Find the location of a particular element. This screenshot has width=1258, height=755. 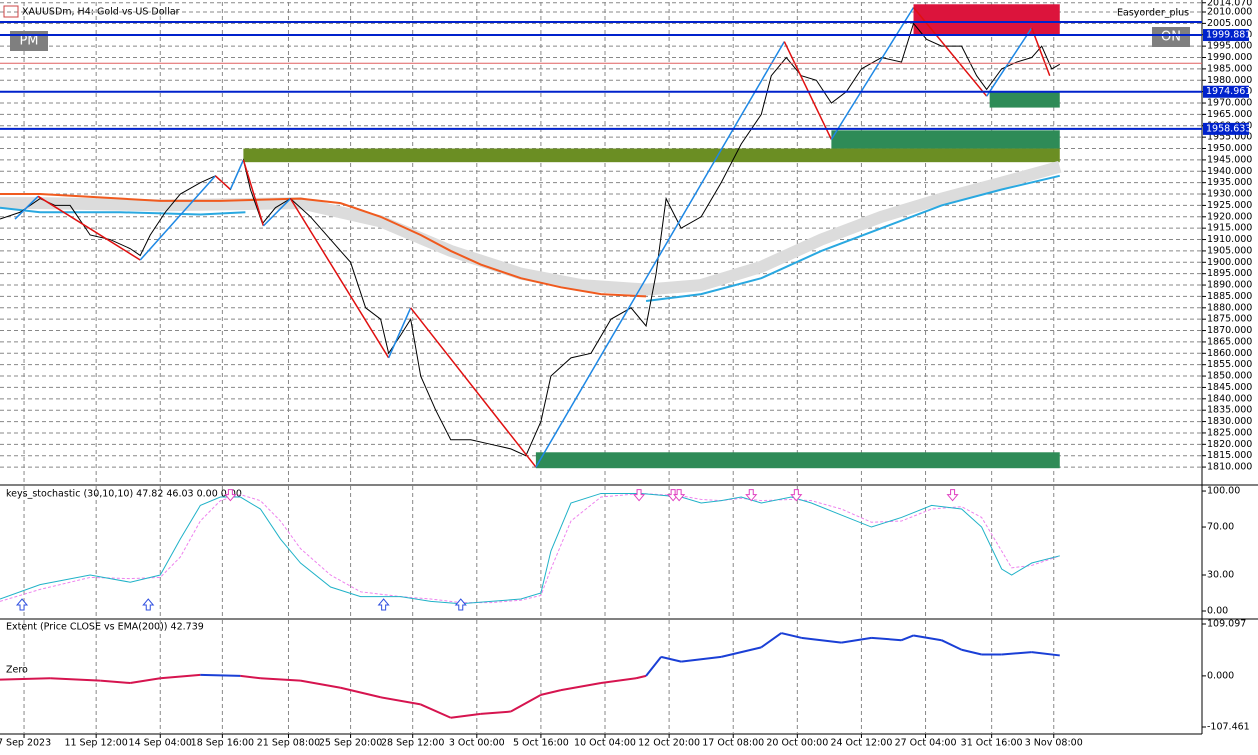

y-tick-label: 1810.000 is located at coordinates (1229, 467).